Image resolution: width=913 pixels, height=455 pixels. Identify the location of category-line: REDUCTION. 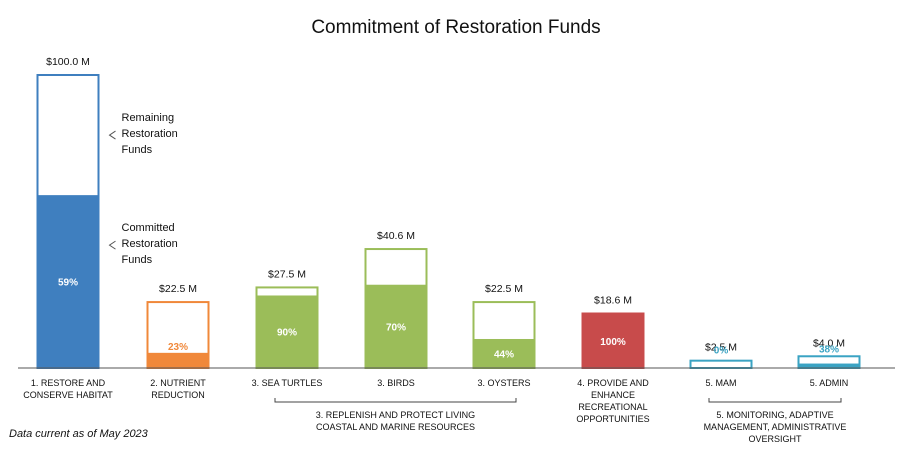
(178, 395).